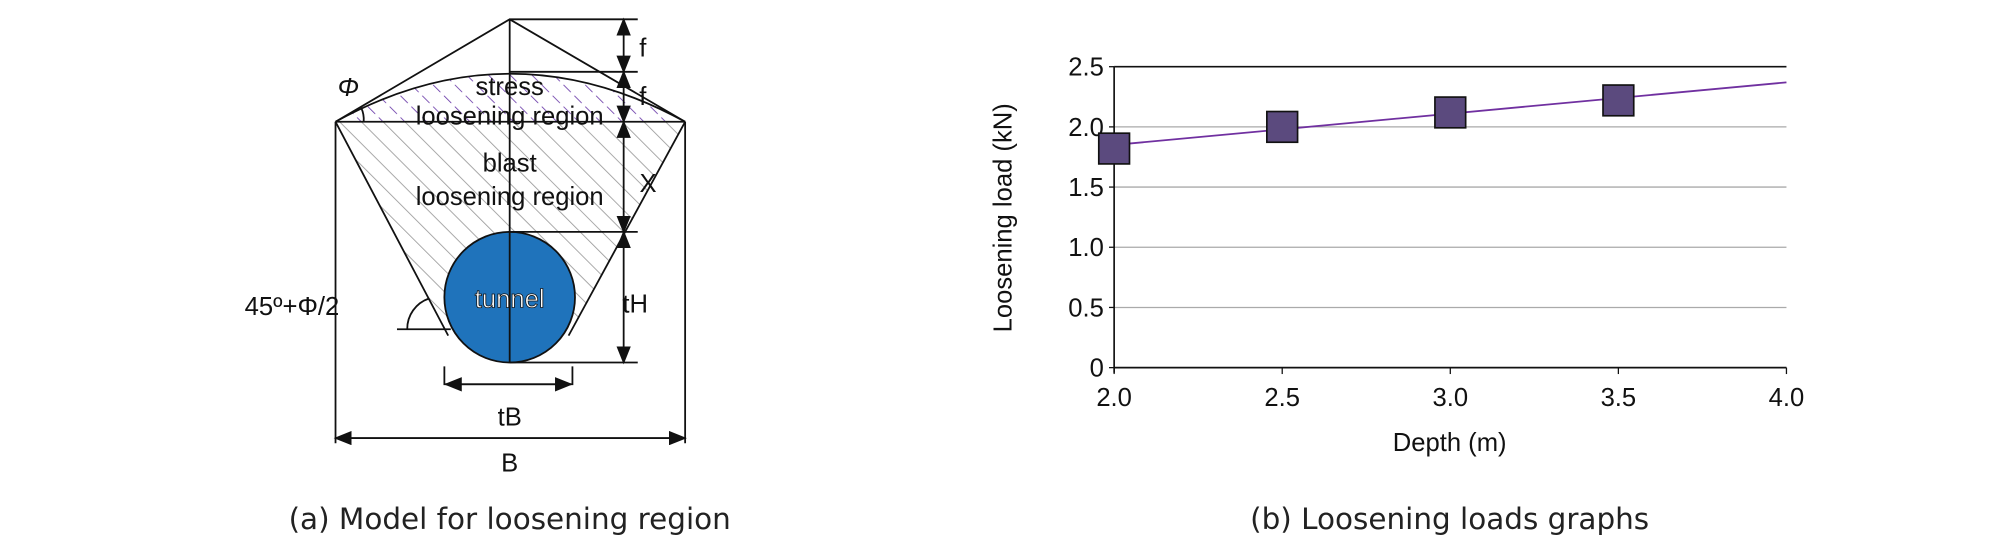  What do you see at coordinates (1619, 398) in the screenshot?
I see `x-tick-label: 3.5` at bounding box center [1619, 398].